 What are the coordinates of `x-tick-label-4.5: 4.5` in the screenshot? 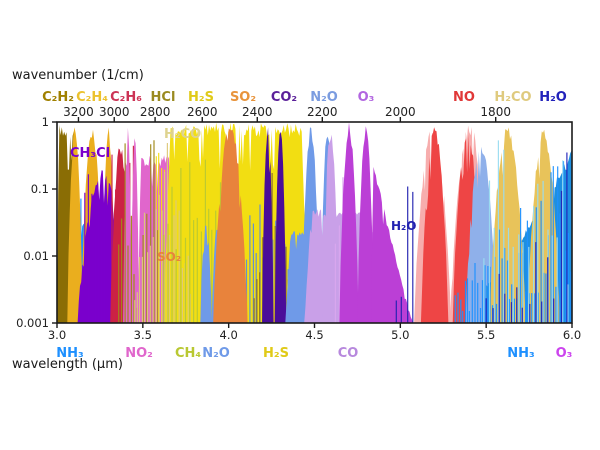 It's located at (314, 335).